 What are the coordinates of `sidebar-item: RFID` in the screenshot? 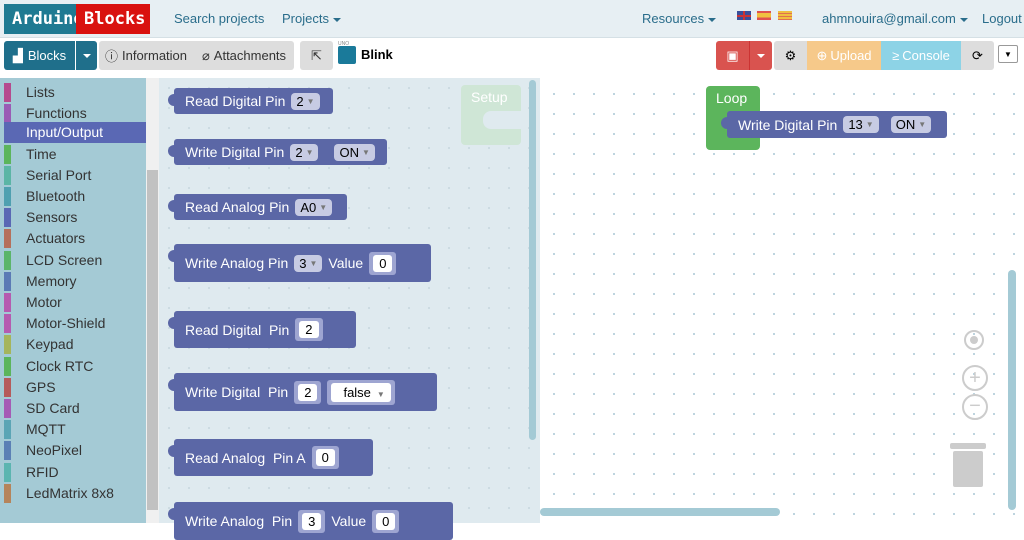 It's located at (75, 472).